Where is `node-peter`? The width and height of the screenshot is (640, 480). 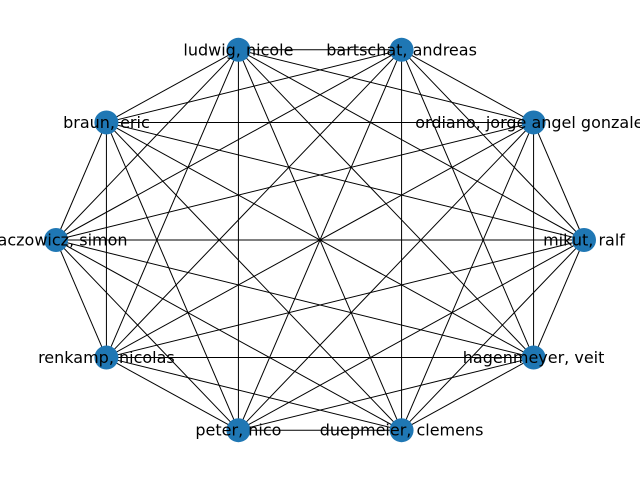 node-peter is located at coordinates (238, 430).